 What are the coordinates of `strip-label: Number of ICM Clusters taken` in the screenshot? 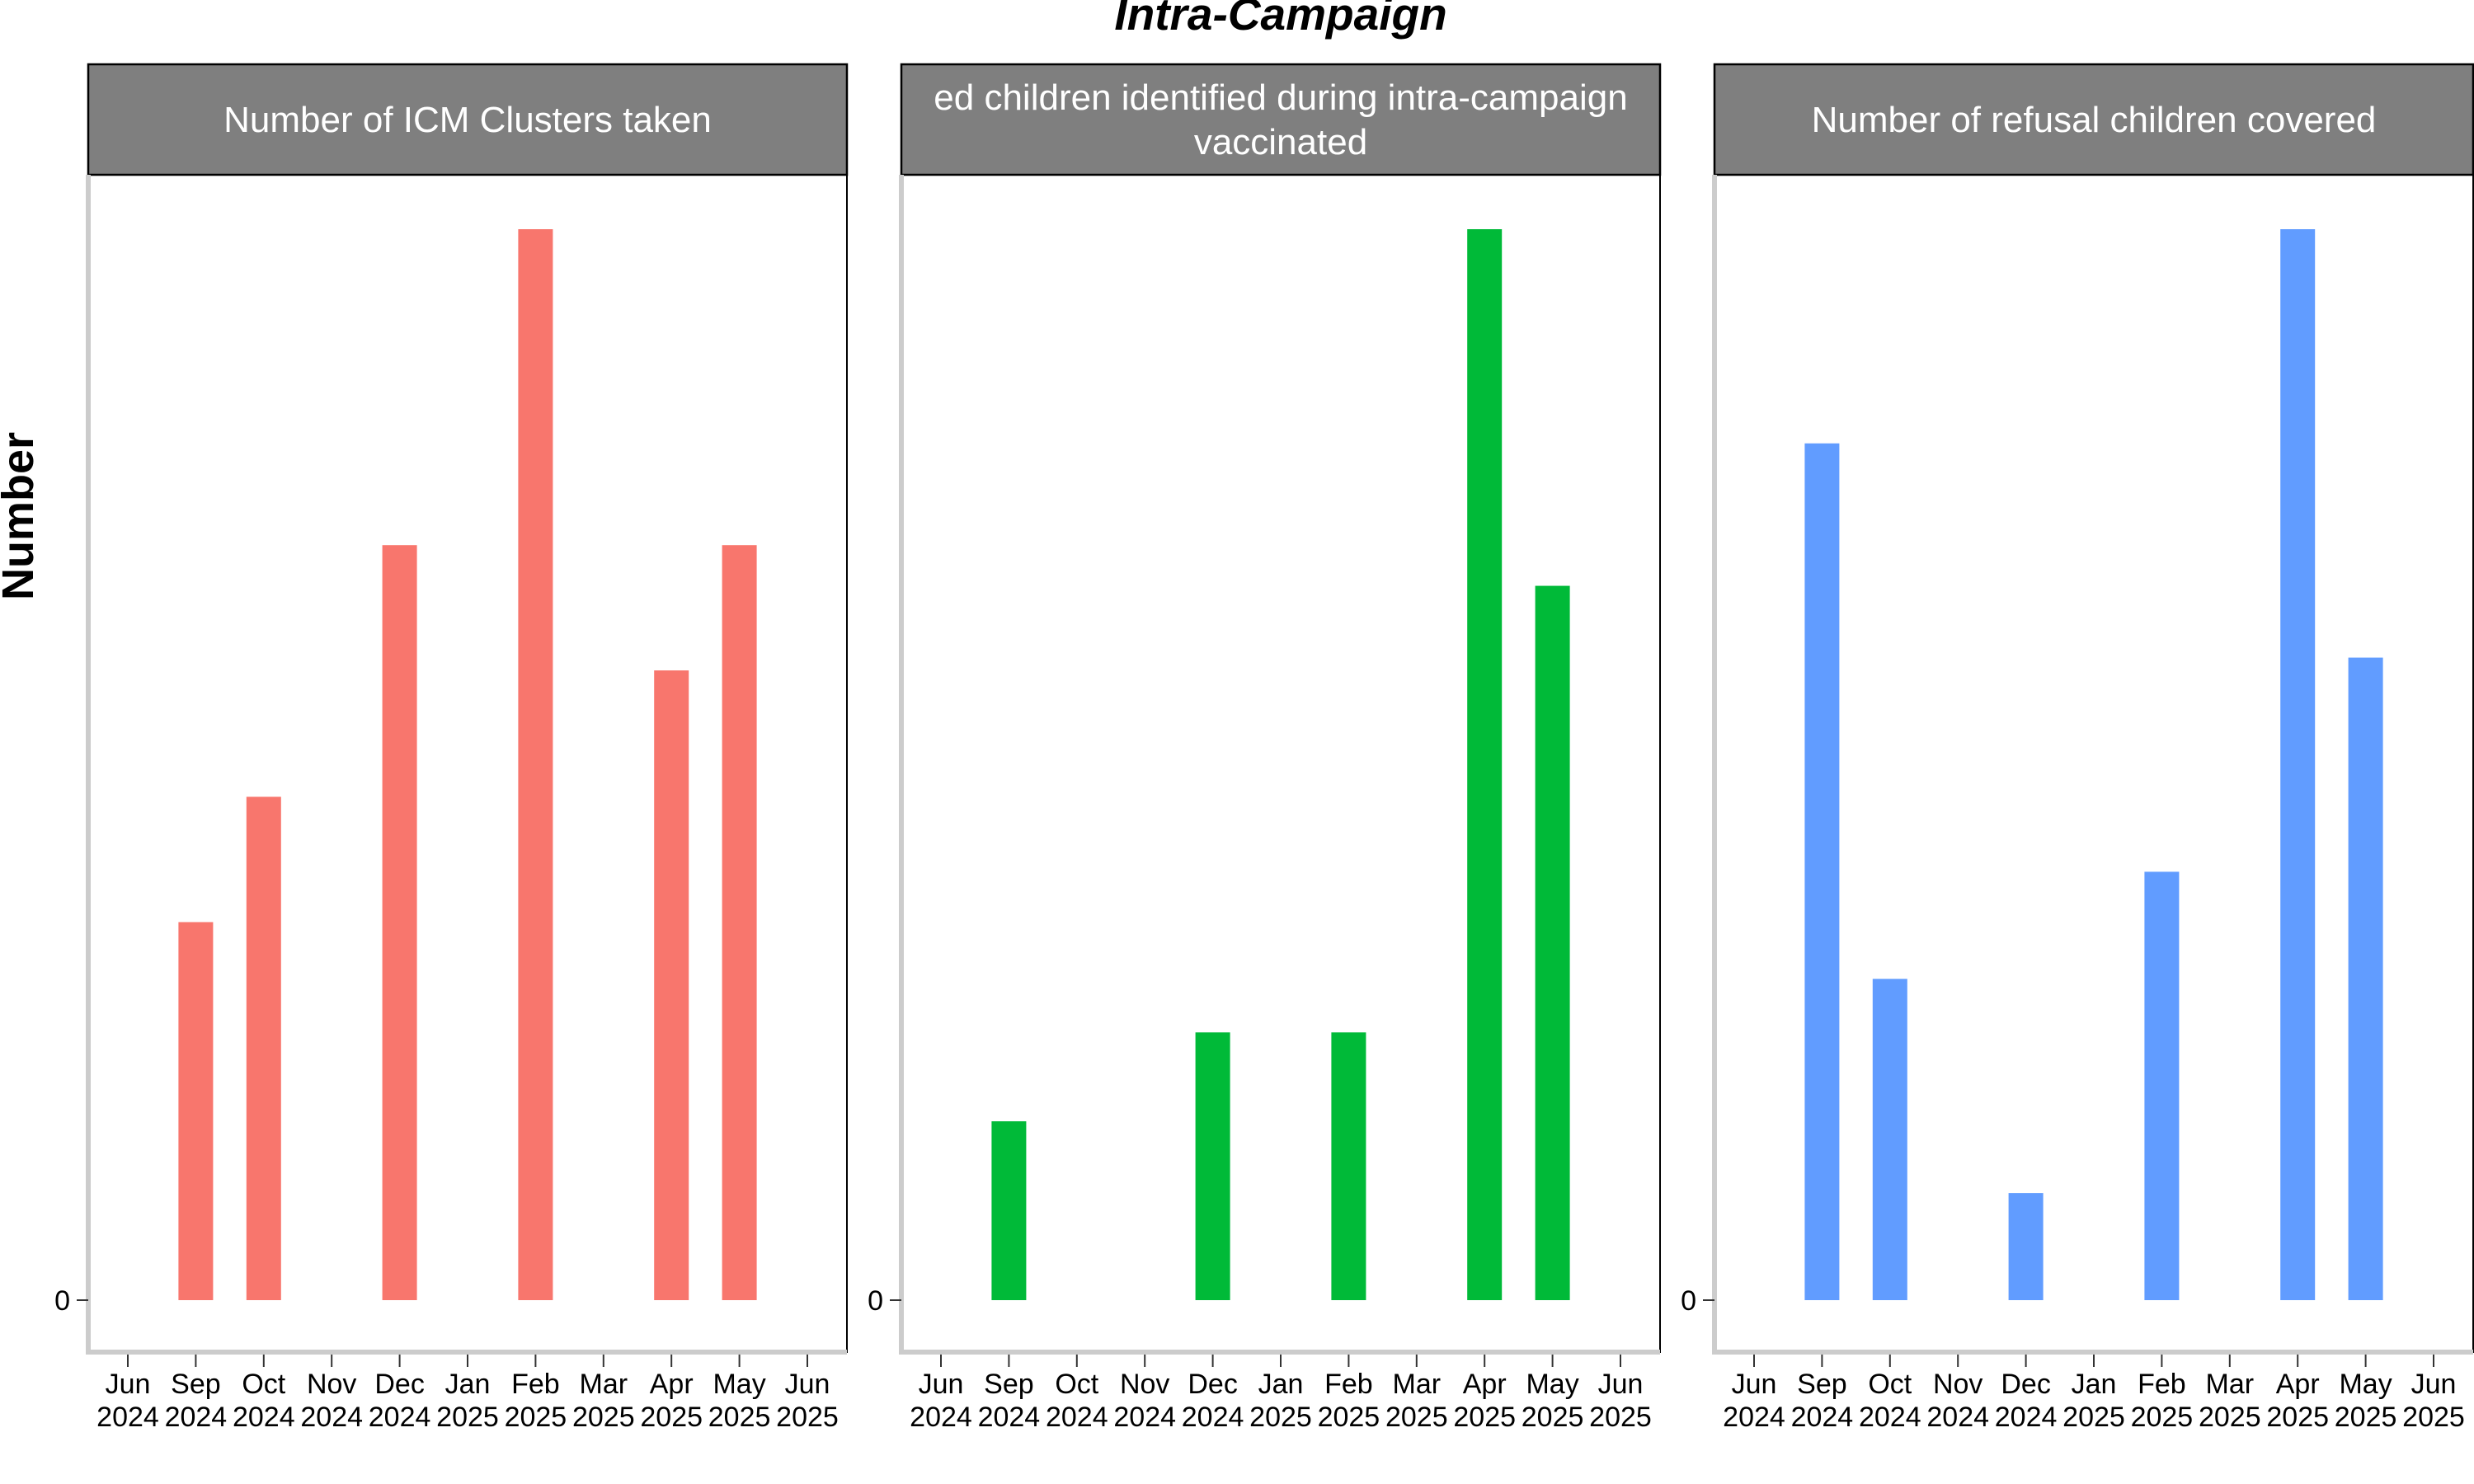 It's located at (467, 120).